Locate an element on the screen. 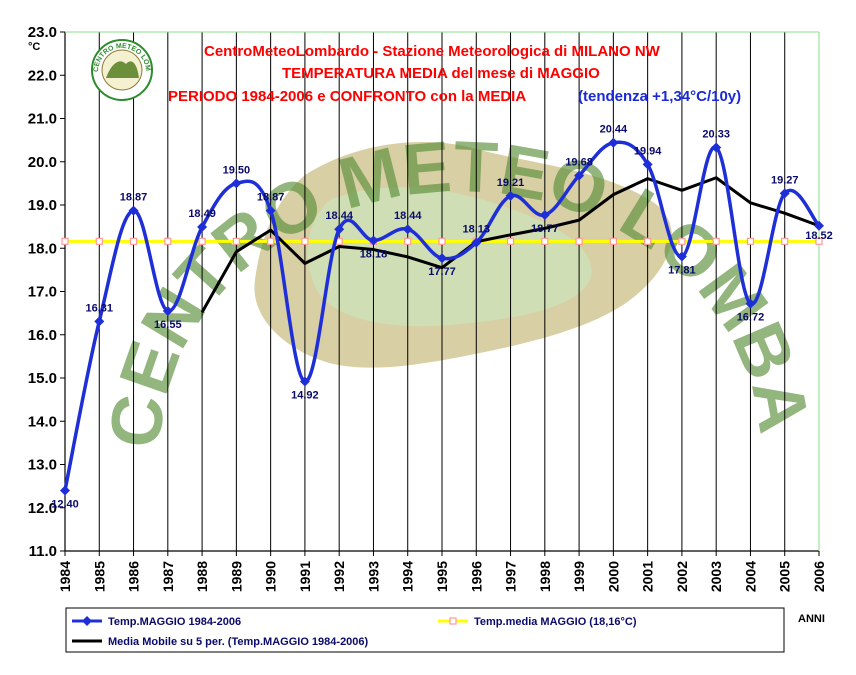 Image resolution: width=856 pixels, height=675 pixels. point-2004 is located at coordinates (750, 303).